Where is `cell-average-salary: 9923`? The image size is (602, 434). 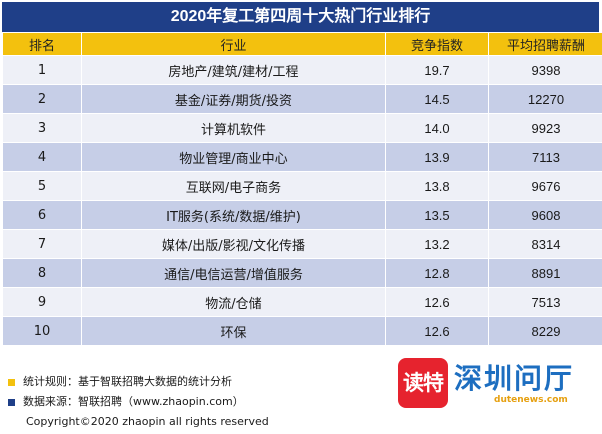
cell-average-salary: 9923 is located at coordinates (545, 128).